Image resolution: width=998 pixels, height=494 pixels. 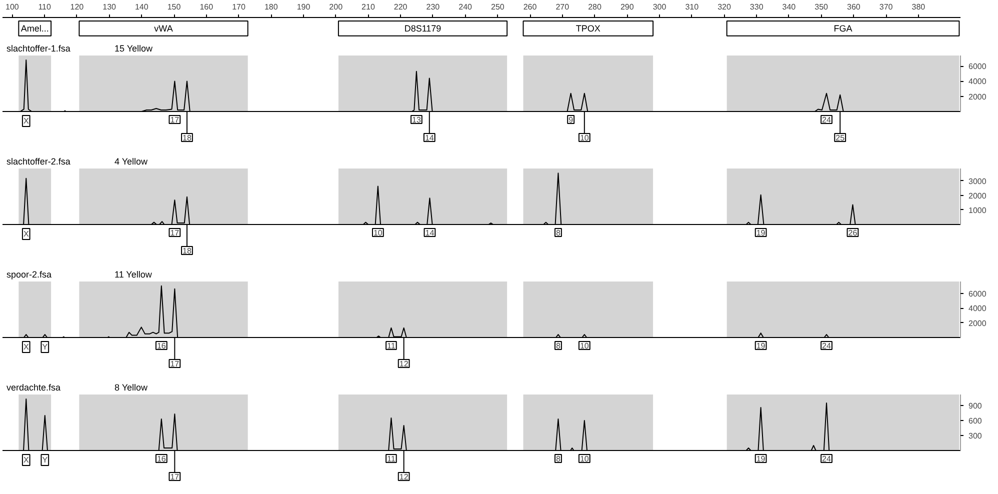 I want to click on x-tick-label: 360, so click(x=854, y=7).